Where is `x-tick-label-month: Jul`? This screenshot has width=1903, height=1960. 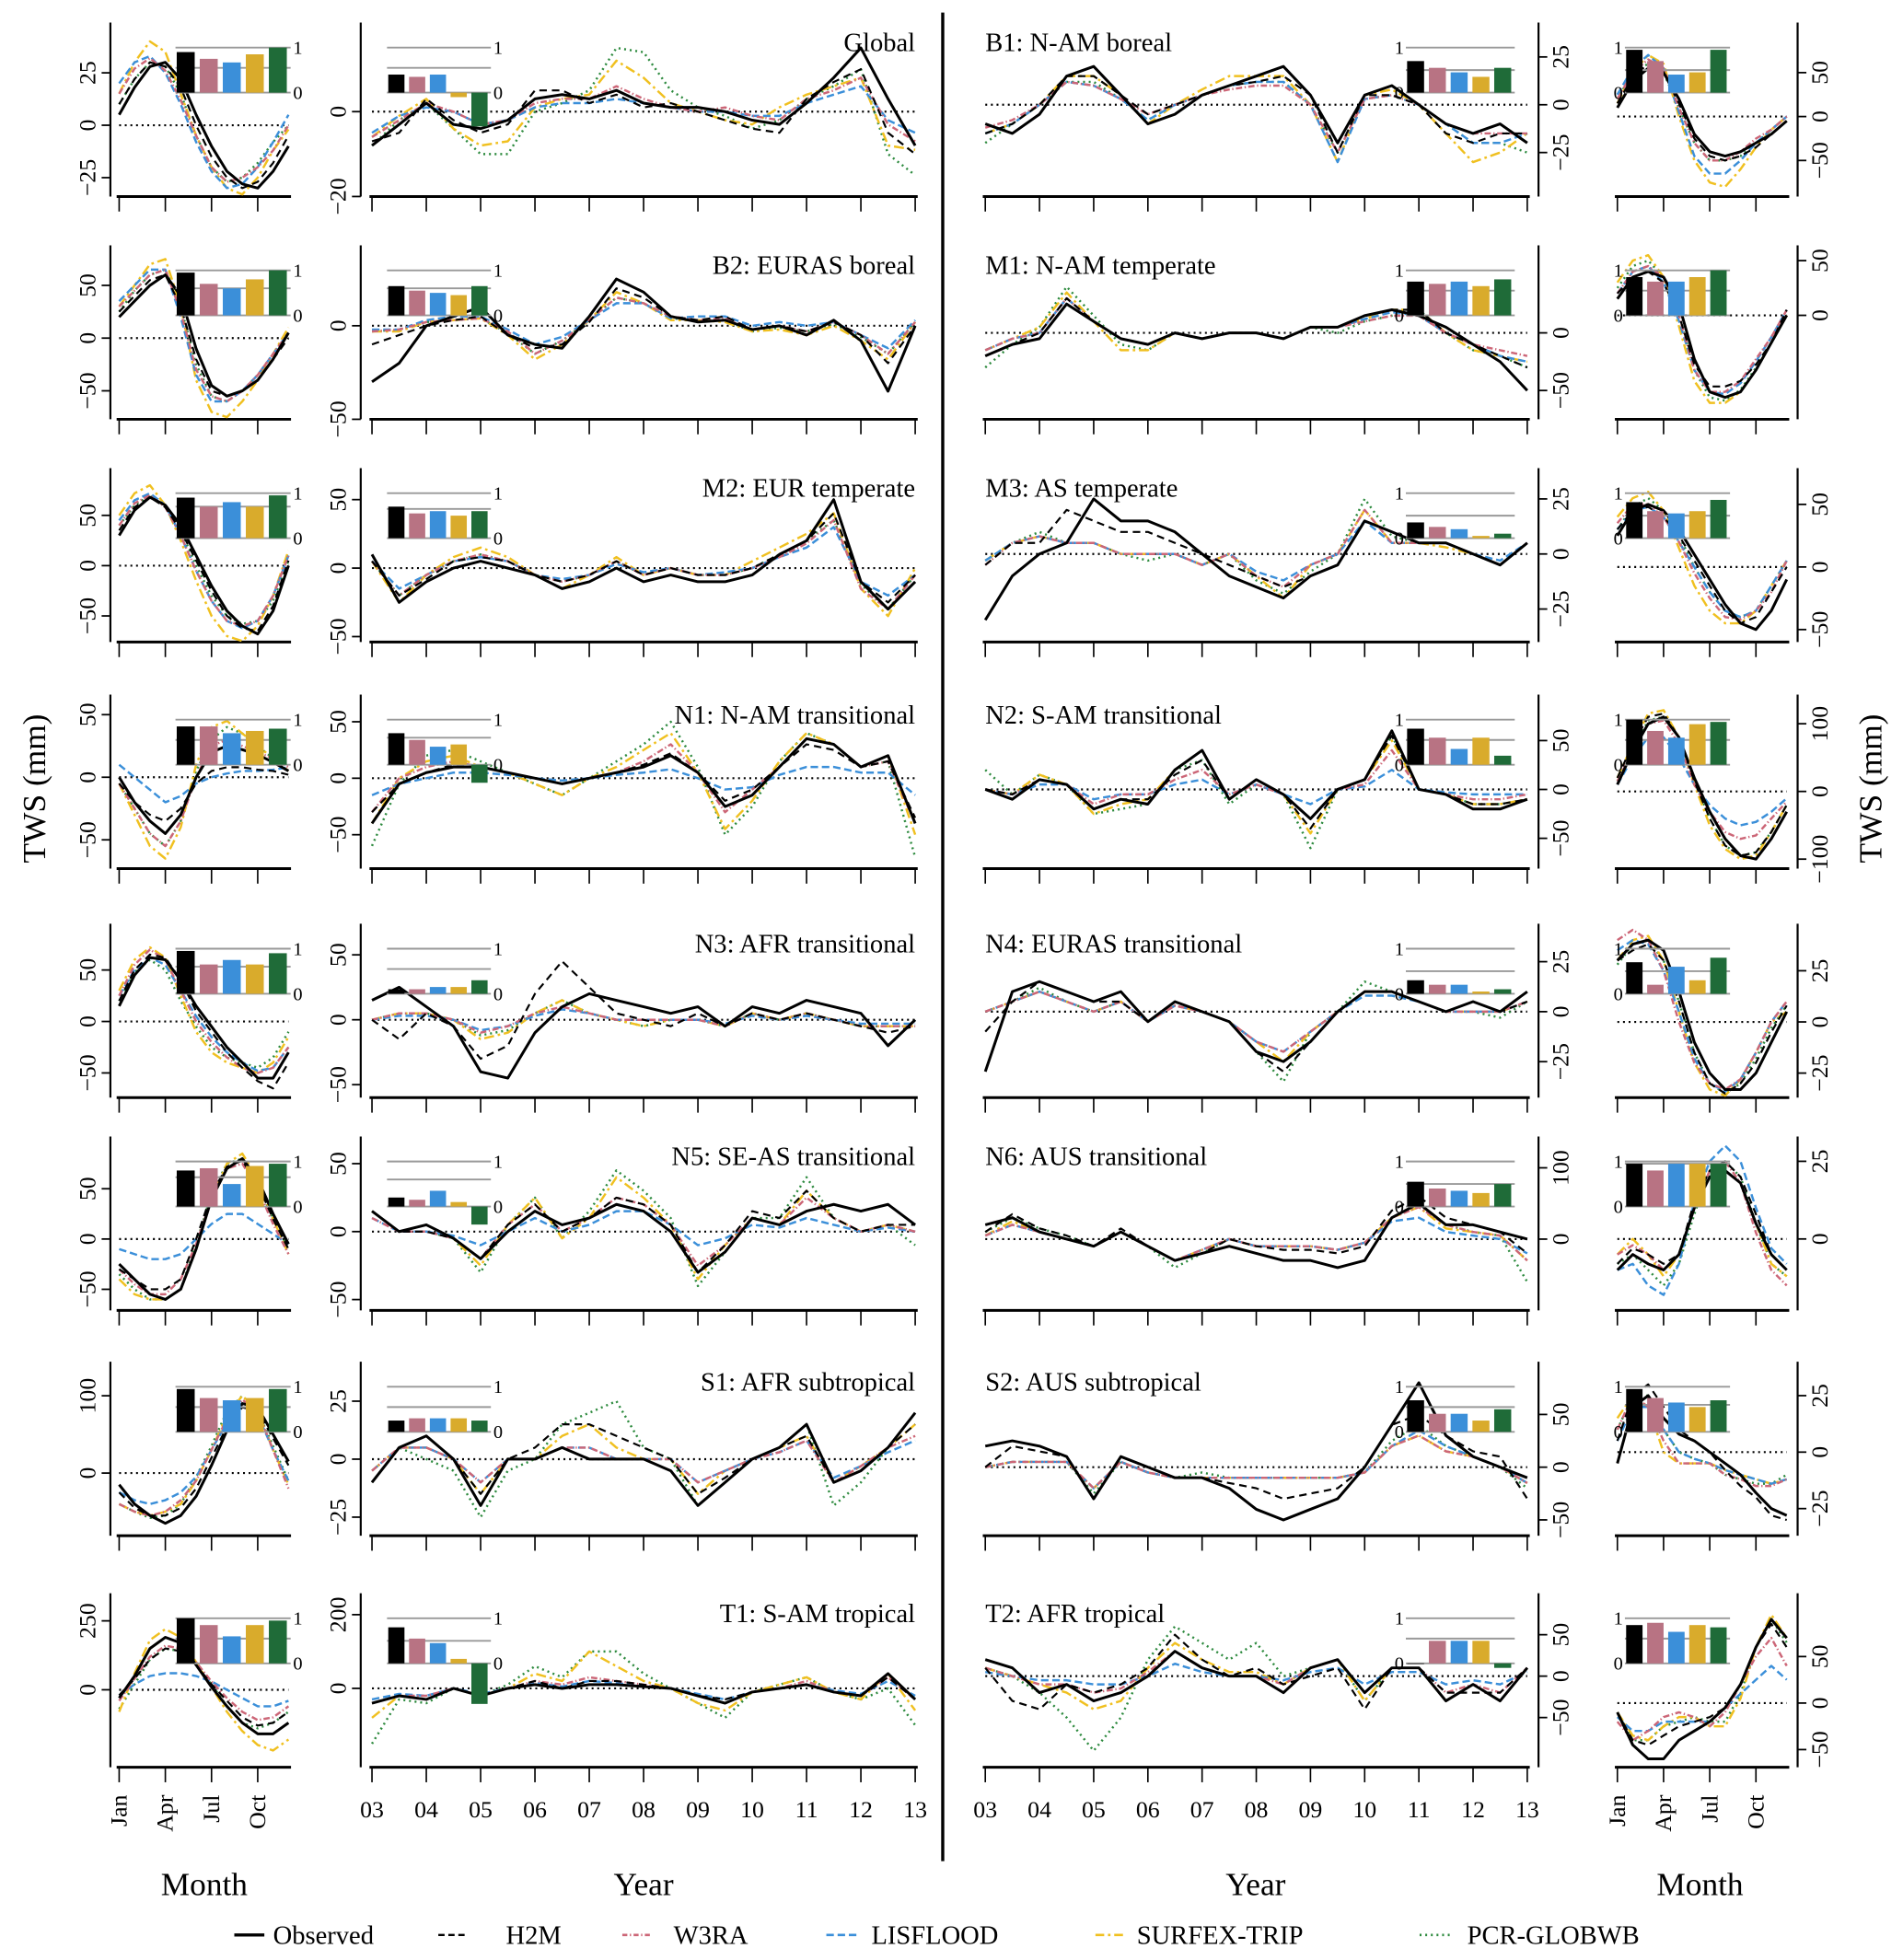 x-tick-label-month: Jul is located at coordinates (1709, 1809).